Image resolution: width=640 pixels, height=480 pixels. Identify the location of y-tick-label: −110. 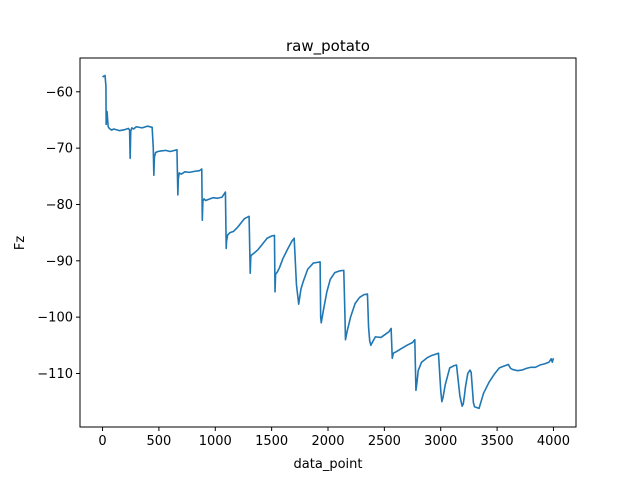
(55, 374).